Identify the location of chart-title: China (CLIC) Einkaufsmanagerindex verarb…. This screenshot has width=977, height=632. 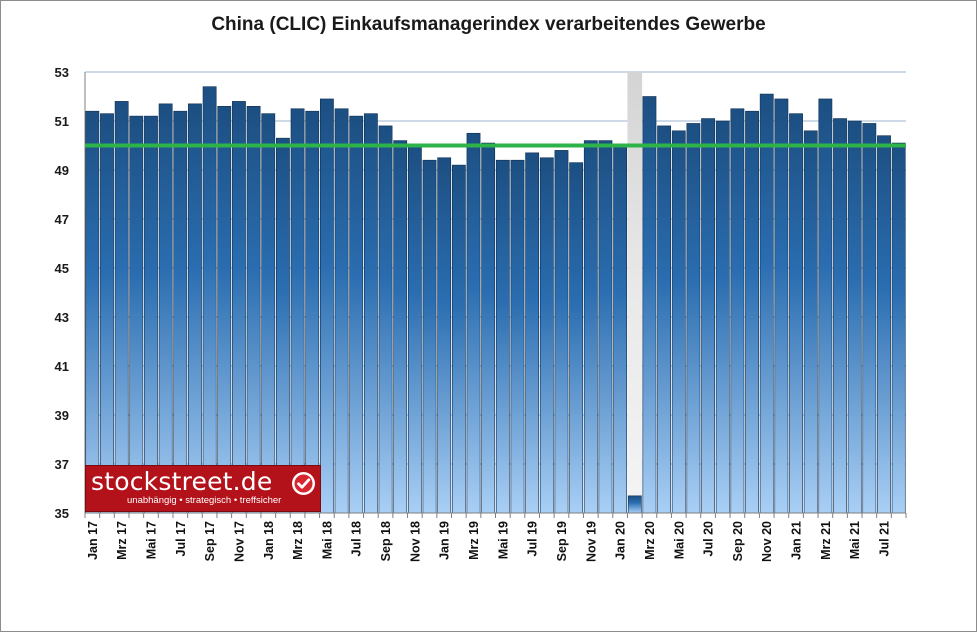
(488, 24).